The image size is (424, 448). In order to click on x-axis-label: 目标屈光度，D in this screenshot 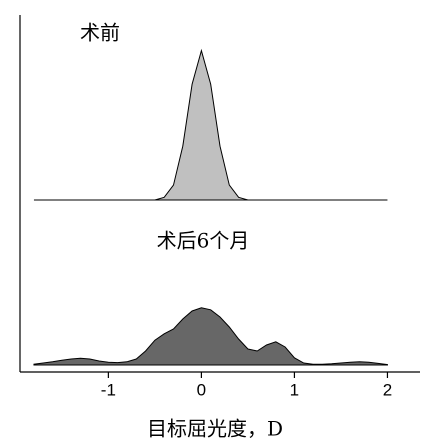, I will do `click(215, 429)`.